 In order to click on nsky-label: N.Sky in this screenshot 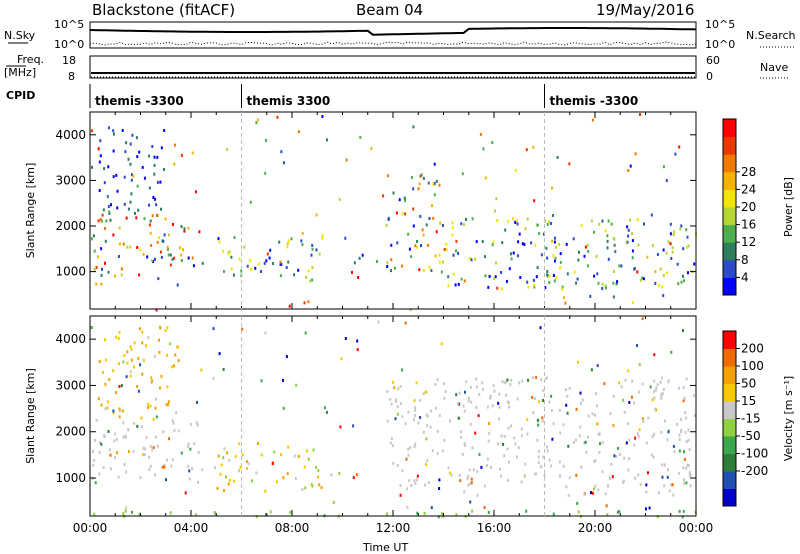, I will do `click(20, 35)`.